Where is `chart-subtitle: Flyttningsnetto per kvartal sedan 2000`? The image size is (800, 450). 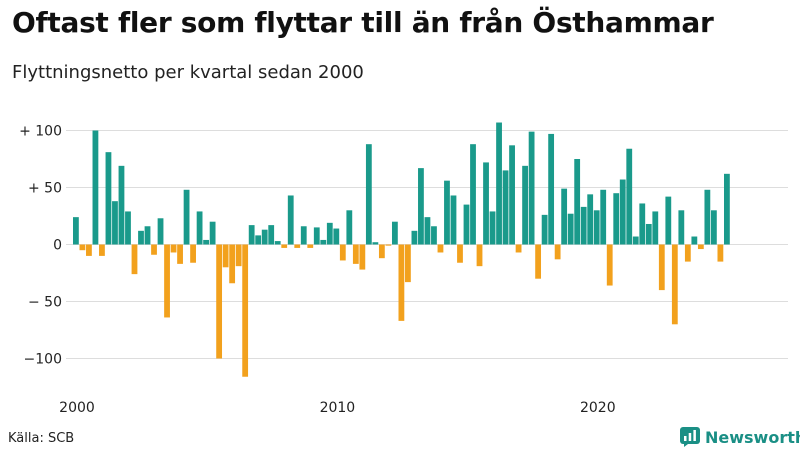 chart-subtitle: Flyttningsnetto per kvartal sedan 2000 is located at coordinates (188, 72).